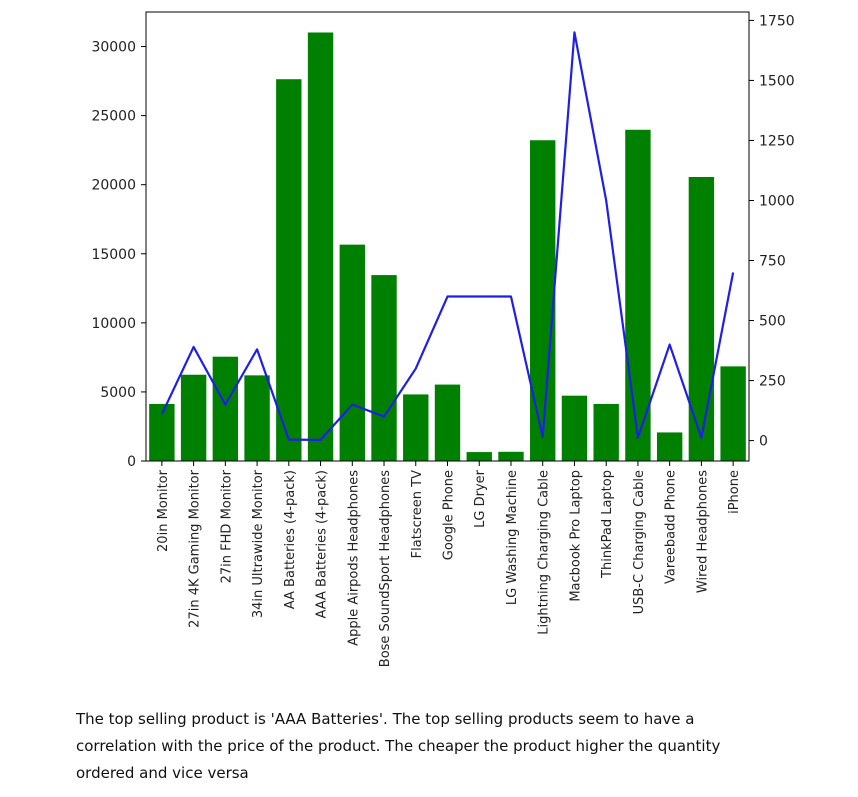  I want to click on x-tick-label: USB-C Charging Cable, so click(639, 542).